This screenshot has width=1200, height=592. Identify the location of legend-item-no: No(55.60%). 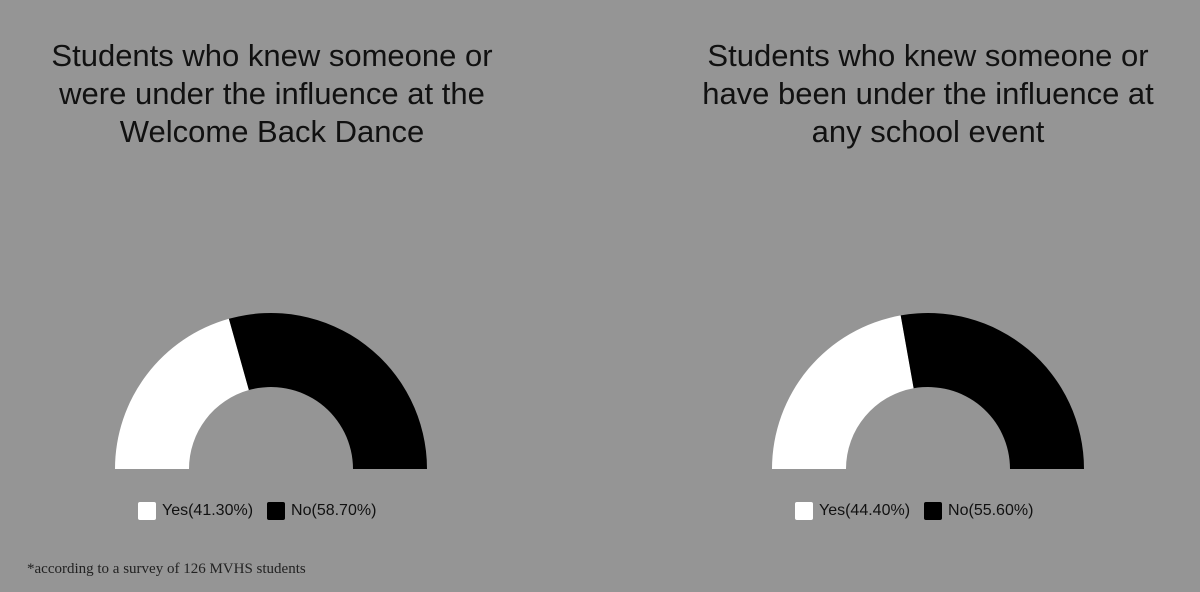
(978, 511).